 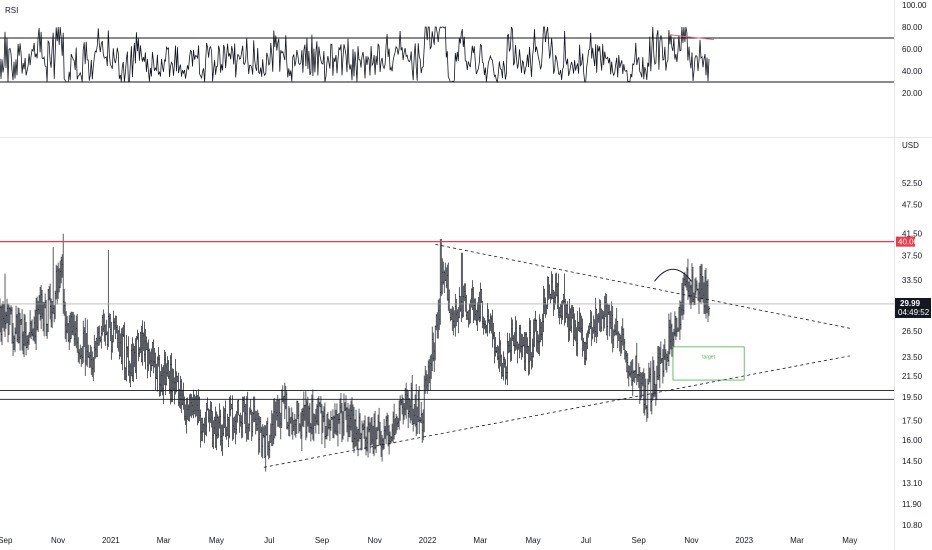 I want to click on rsi-line, so click(x=355, y=55).